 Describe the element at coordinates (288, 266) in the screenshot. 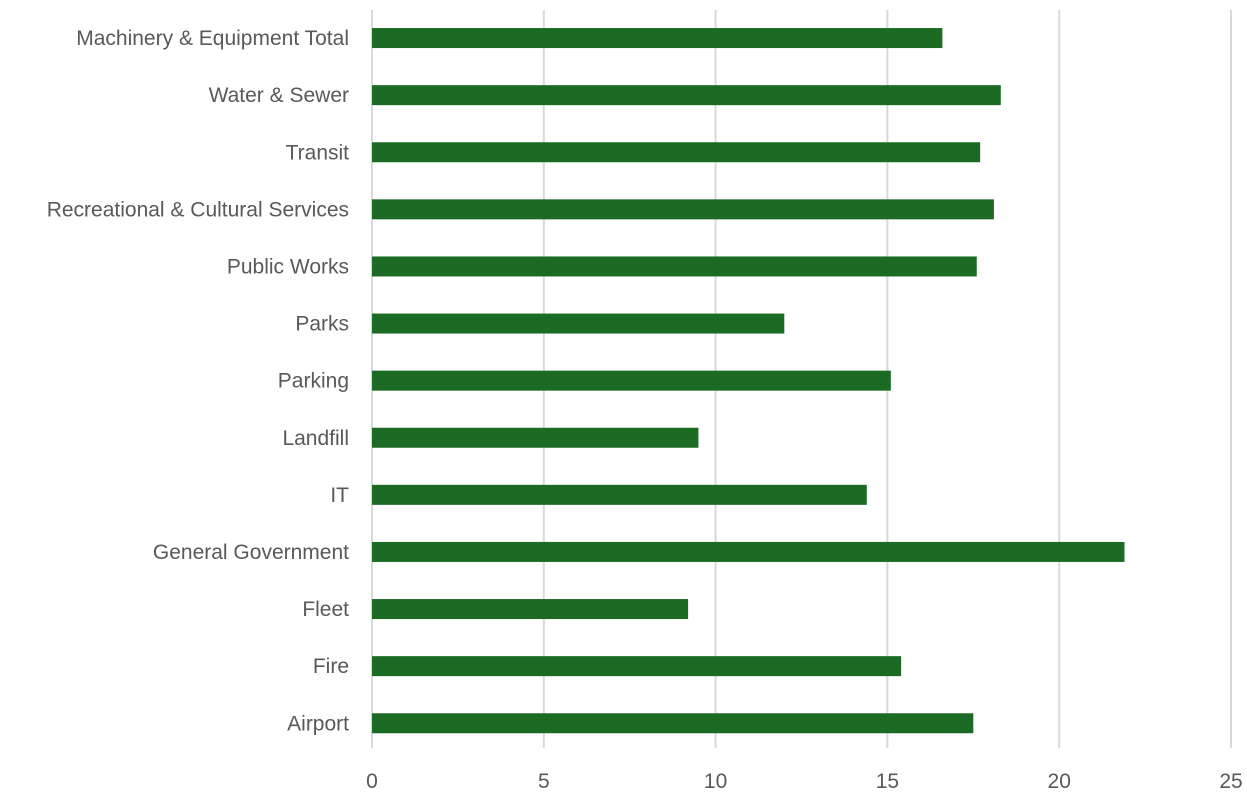

I see `category-label: Public Works` at that location.